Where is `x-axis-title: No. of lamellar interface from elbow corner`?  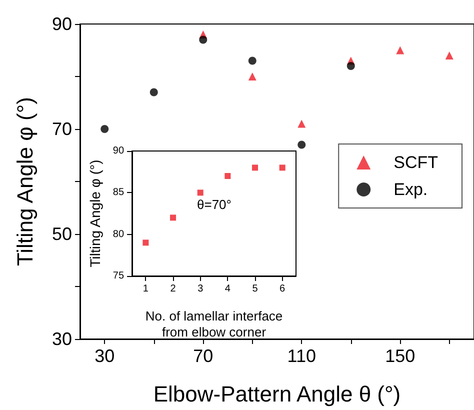
x-axis-title: No. of lamellar interface from elbow corner is located at coordinates (214, 324).